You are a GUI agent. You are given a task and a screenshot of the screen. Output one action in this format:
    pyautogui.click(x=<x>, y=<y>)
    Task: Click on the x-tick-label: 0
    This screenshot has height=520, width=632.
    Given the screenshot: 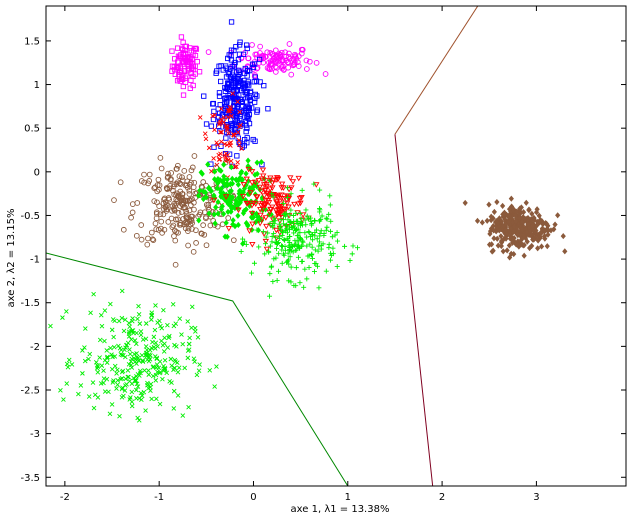 What is the action you would take?
    pyautogui.click(x=253, y=497)
    